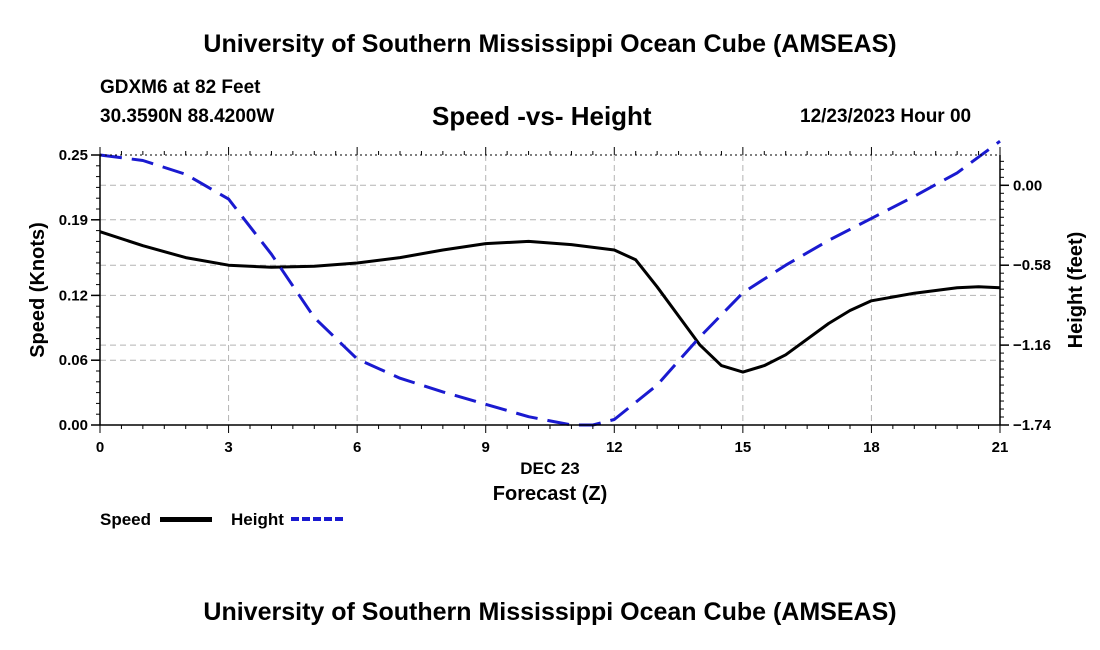  I want to click on x-tick-label: 9, so click(486, 447).